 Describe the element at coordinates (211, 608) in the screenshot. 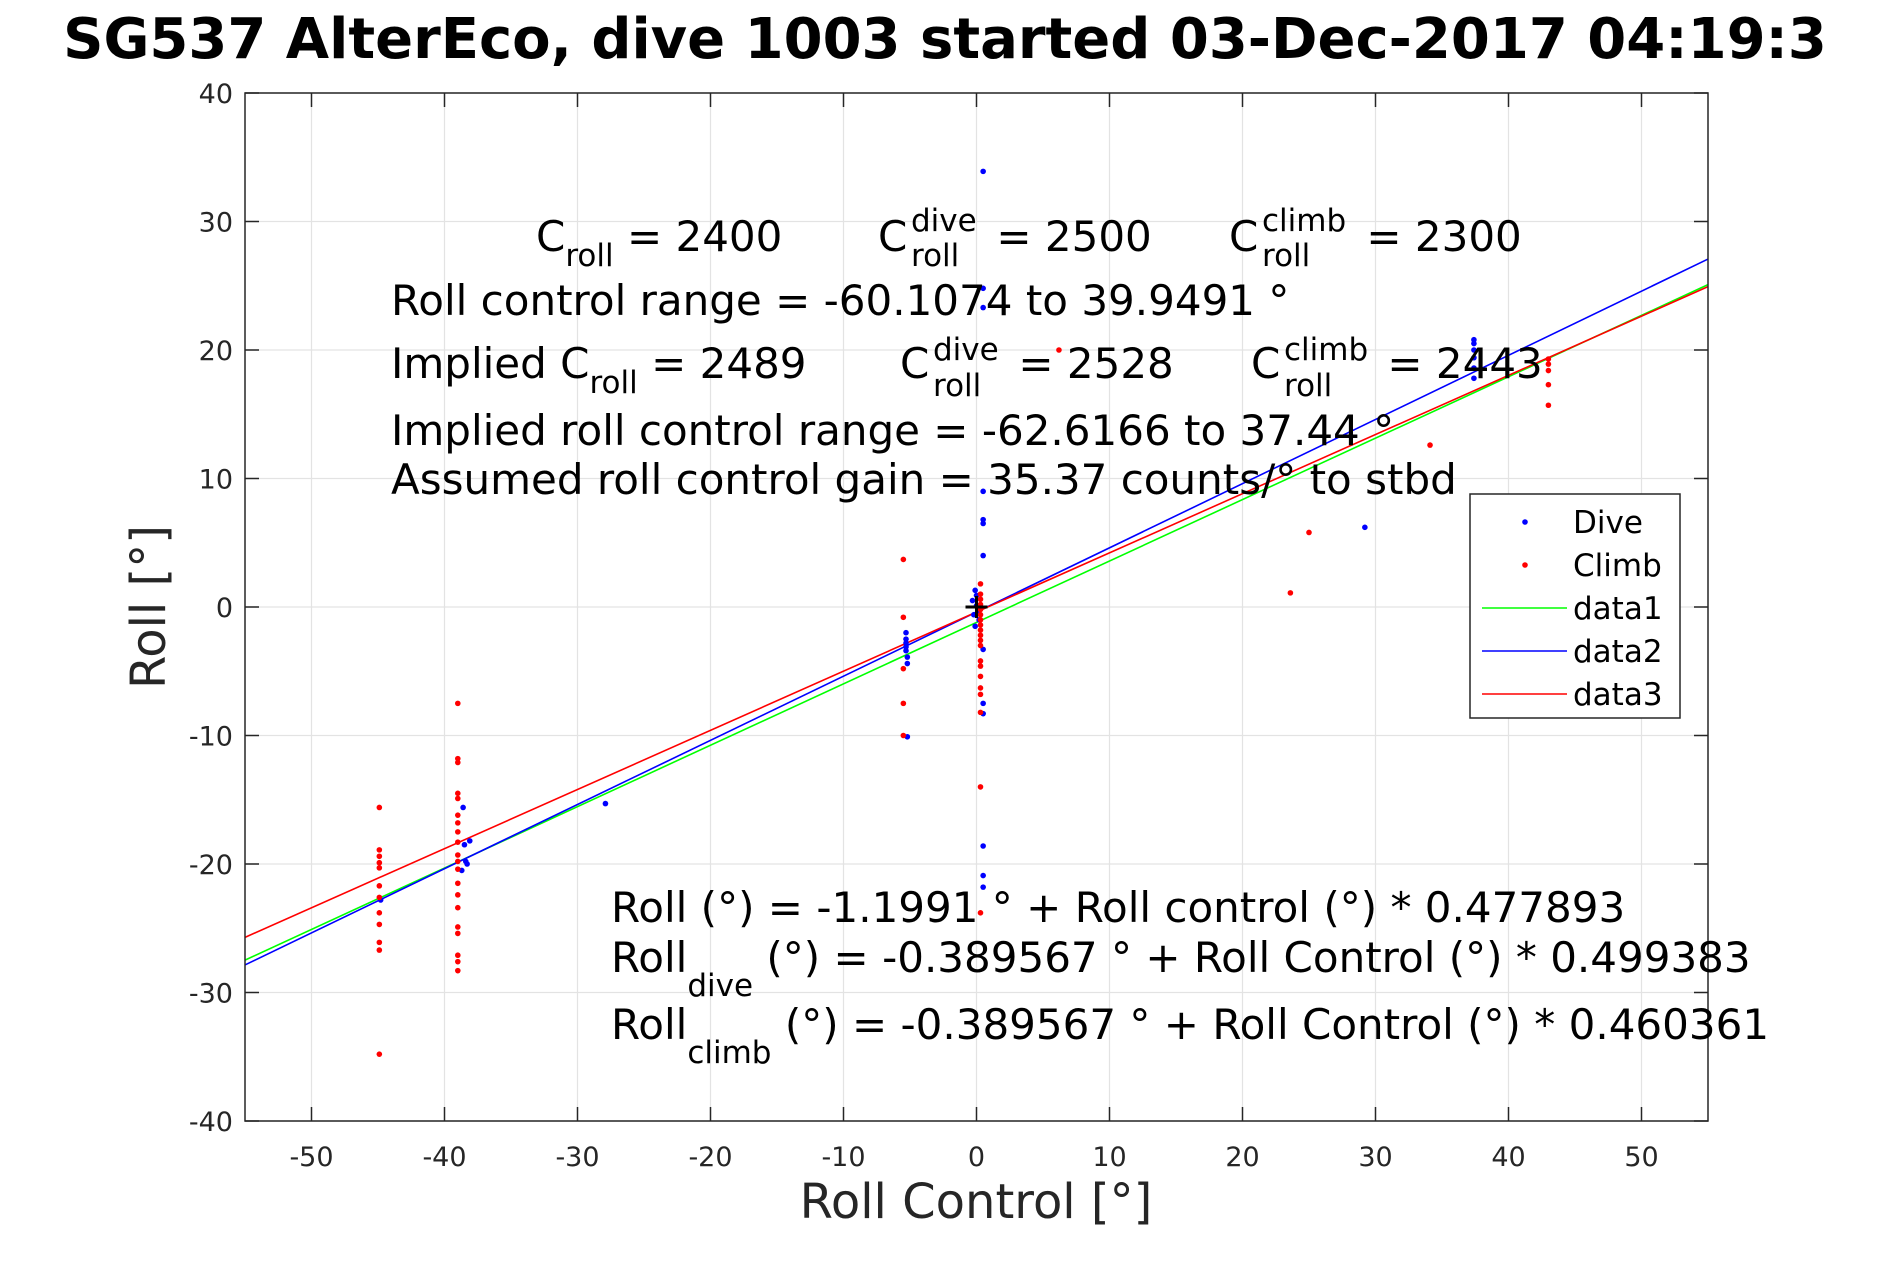

I see `y-tick-labels: -40 -30 -20 -10 0 10 20 30 40` at that location.